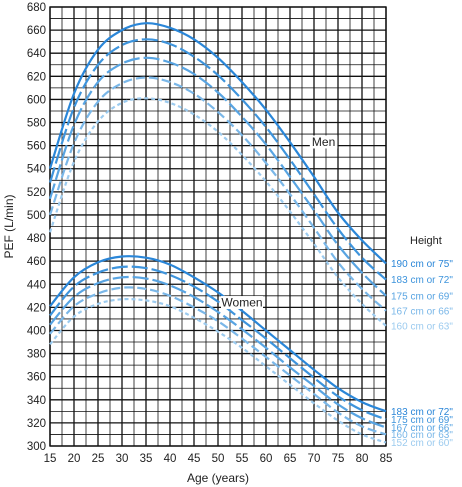 This screenshot has height=487, width=462. I want to click on y-tick-label: 660, so click(36, 31).